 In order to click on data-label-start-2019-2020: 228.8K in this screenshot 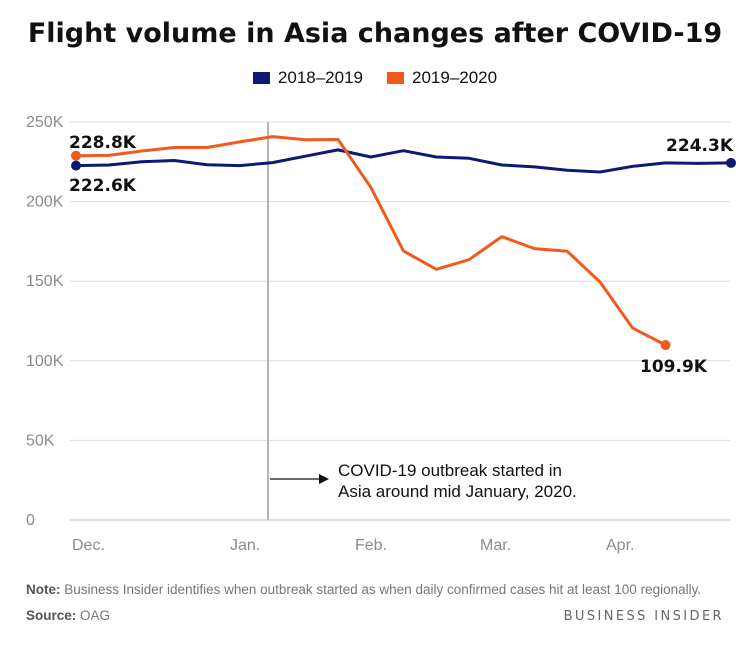, I will do `click(103, 143)`.